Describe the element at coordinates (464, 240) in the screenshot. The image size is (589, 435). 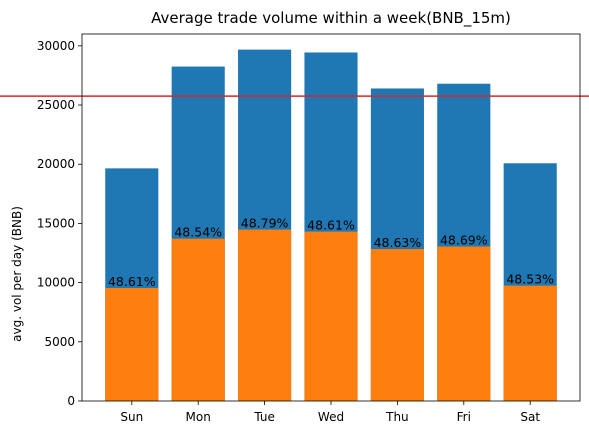
I see `data-label-fri: 48.69%` at that location.